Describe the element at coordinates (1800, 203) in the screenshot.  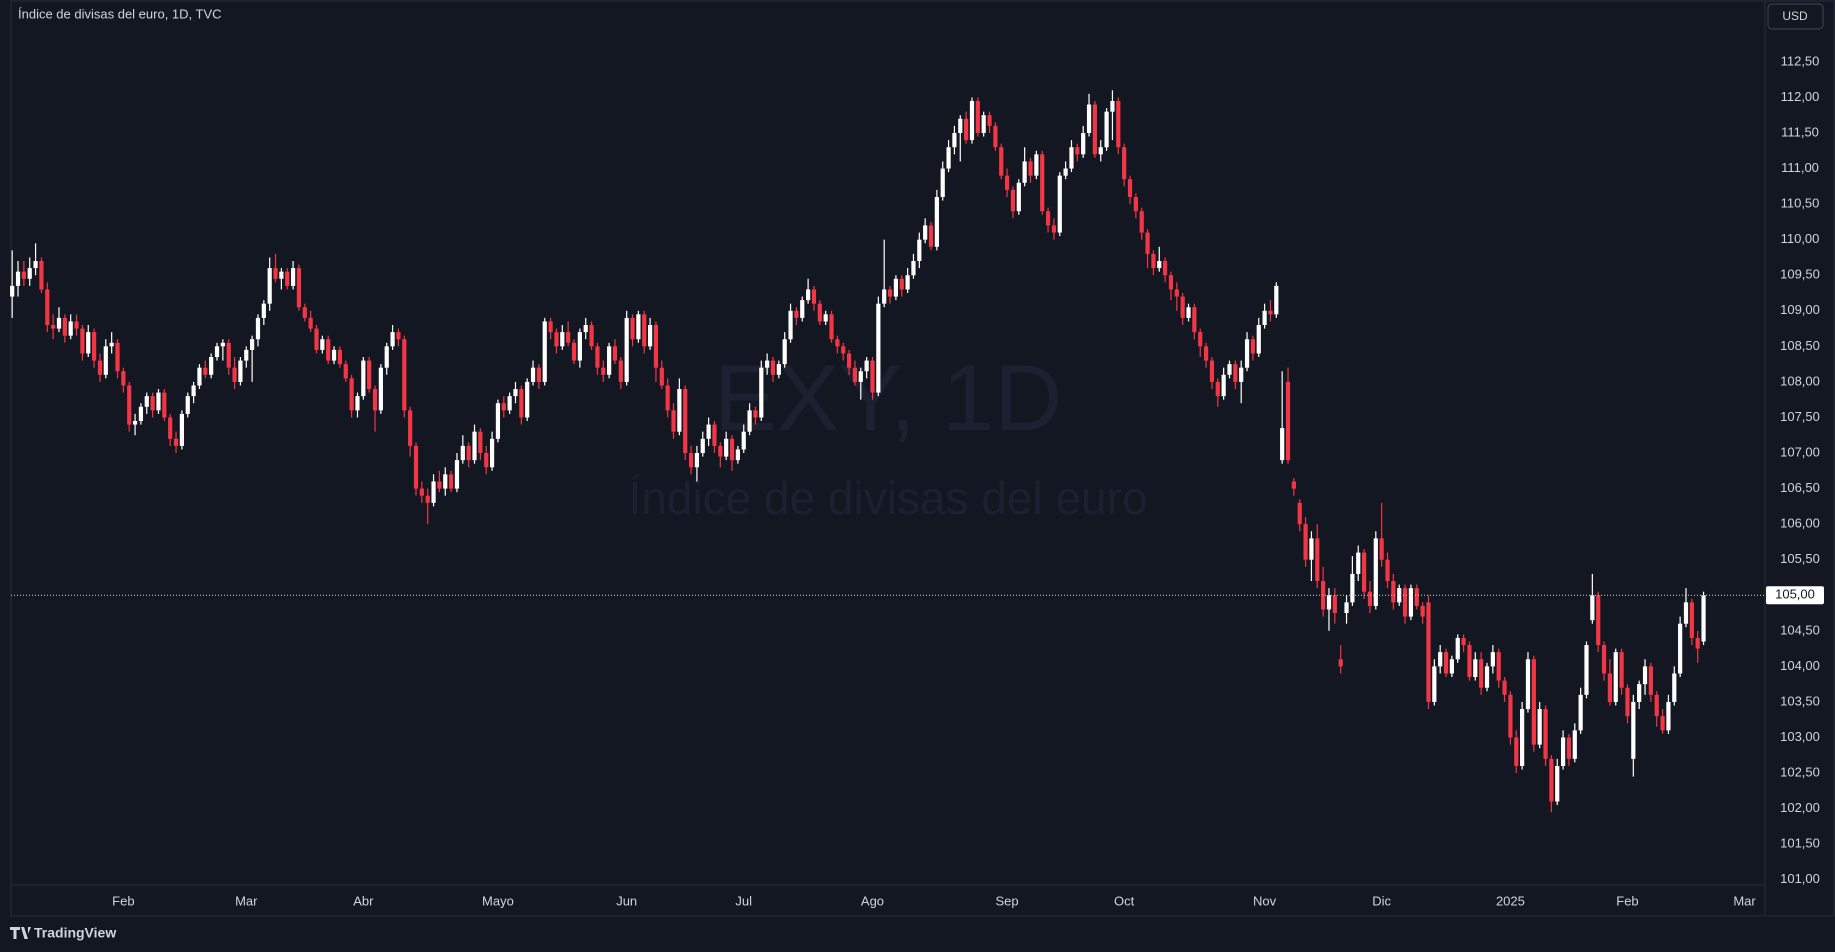
I see `y-tick-label: 110,50` at that location.